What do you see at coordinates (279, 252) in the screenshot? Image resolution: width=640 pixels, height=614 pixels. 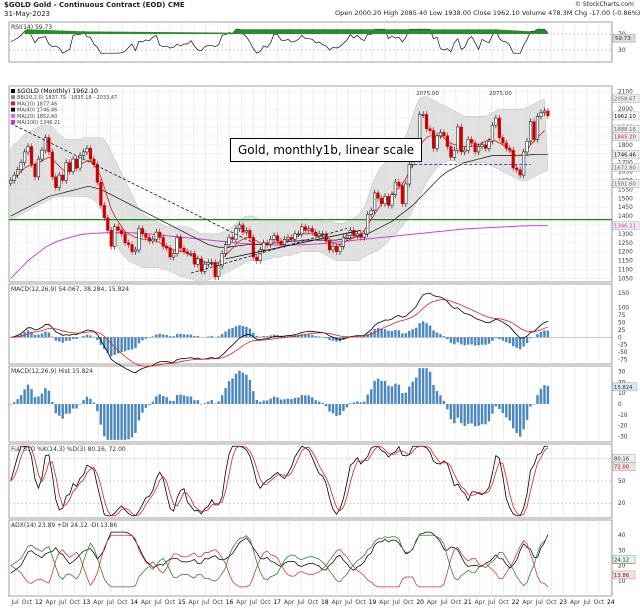 I see `ma100-line` at bounding box center [279, 252].